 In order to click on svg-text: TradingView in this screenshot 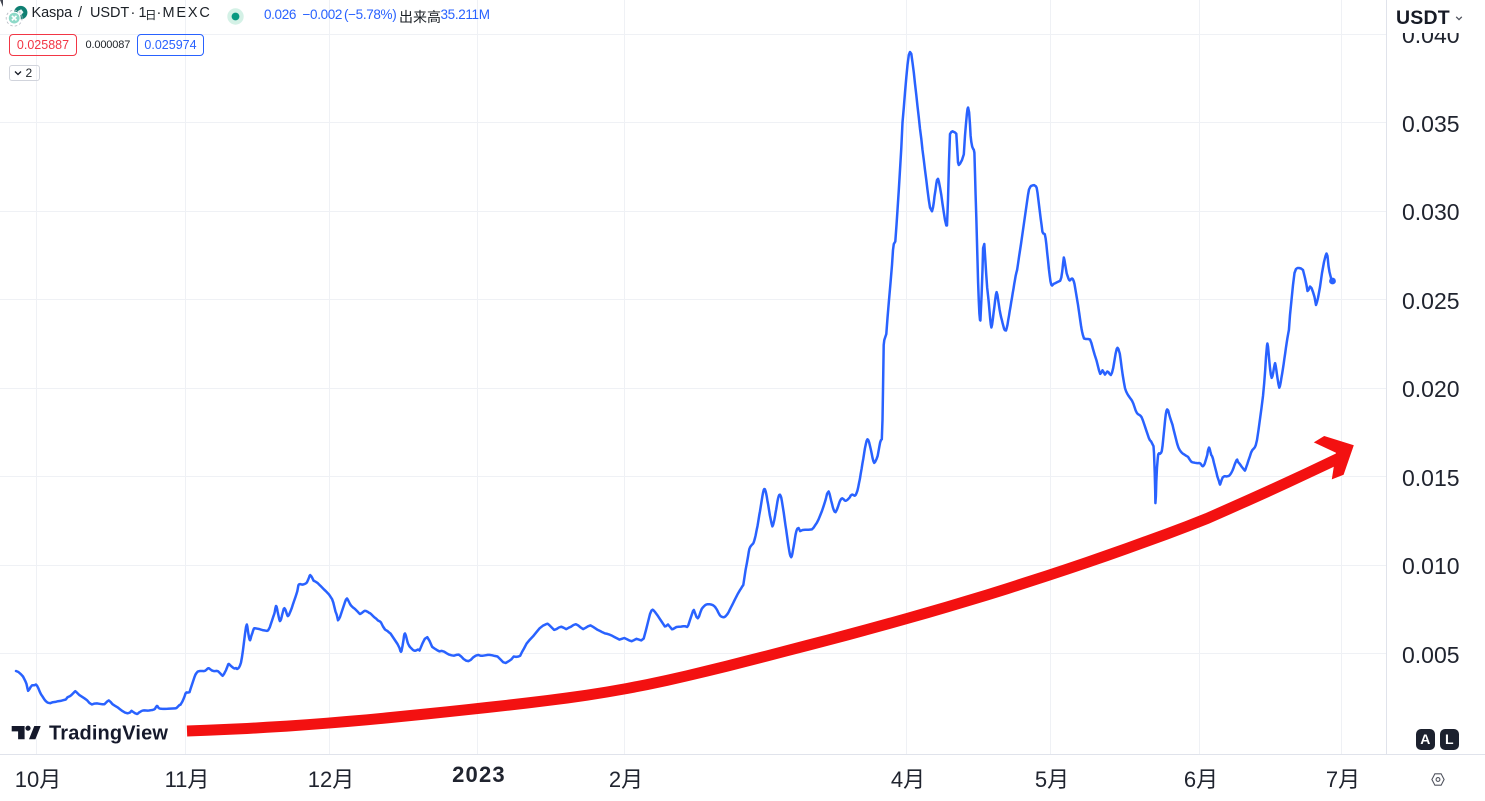, I will do `click(108, 735)`.